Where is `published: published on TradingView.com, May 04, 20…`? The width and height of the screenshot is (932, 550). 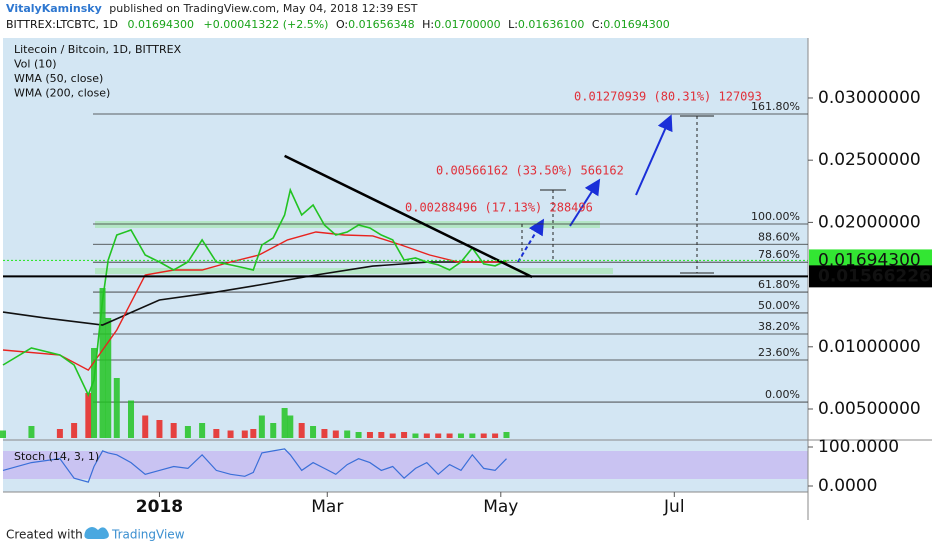
published: published on TradingView.com, May 04, 20… is located at coordinates (263, 8).